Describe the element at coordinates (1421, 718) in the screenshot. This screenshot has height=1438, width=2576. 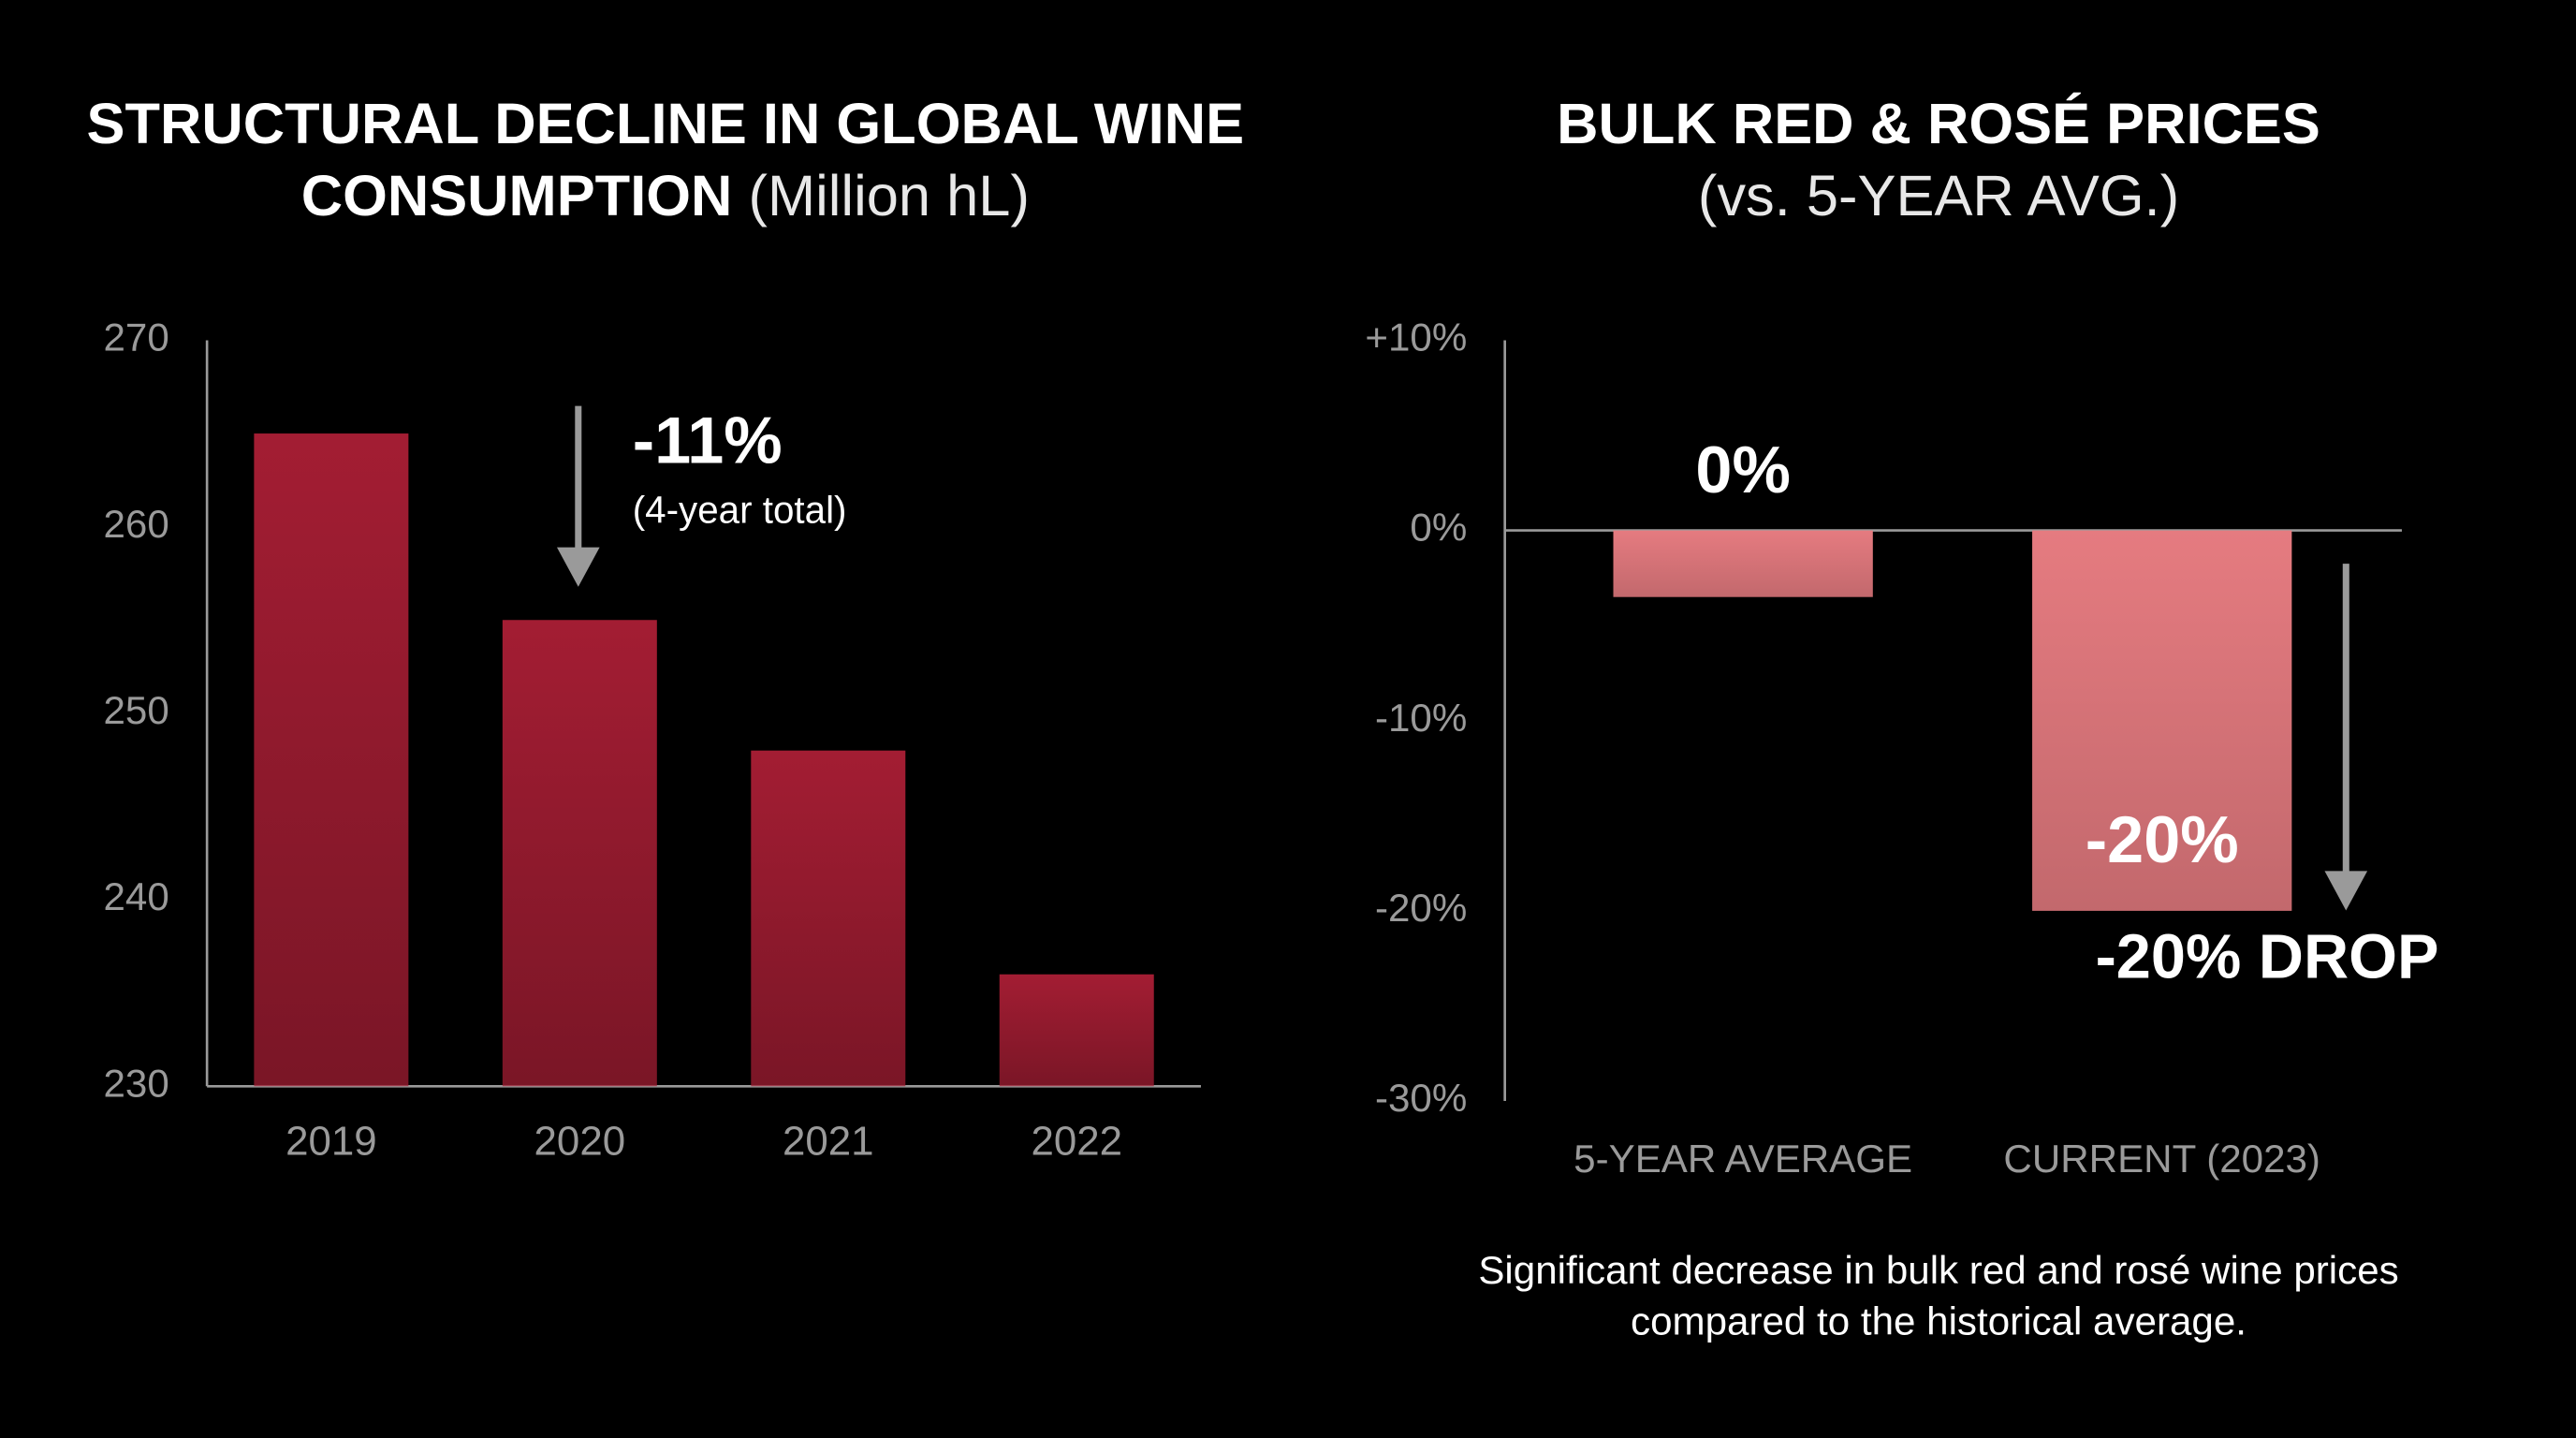
I see `y-tick-label: -10%` at that location.